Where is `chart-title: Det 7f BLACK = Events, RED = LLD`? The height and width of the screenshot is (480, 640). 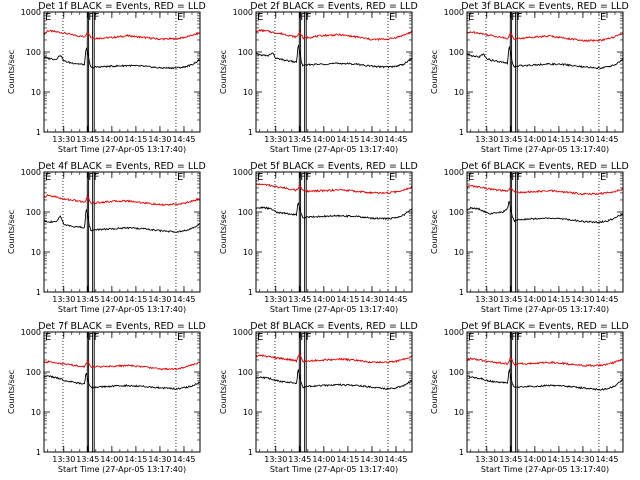
chart-title: Det 7f BLACK = Events, RED = LLD is located at coordinates (122, 326).